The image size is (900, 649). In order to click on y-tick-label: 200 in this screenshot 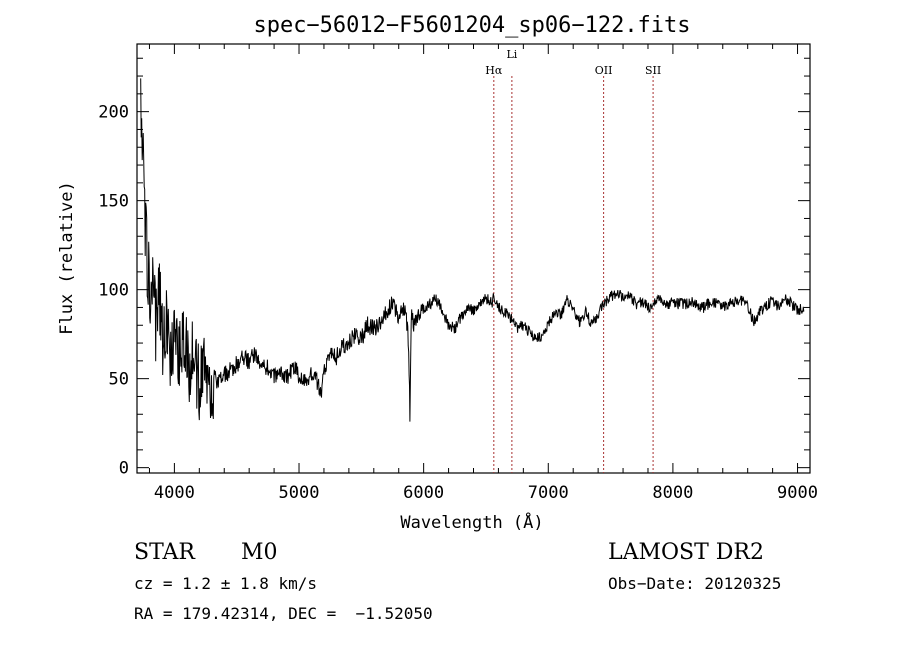, I will do `click(113, 113)`.